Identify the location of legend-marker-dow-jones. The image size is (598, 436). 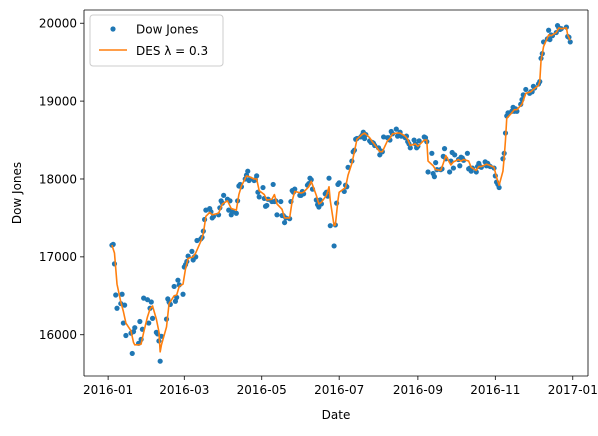
(113, 29).